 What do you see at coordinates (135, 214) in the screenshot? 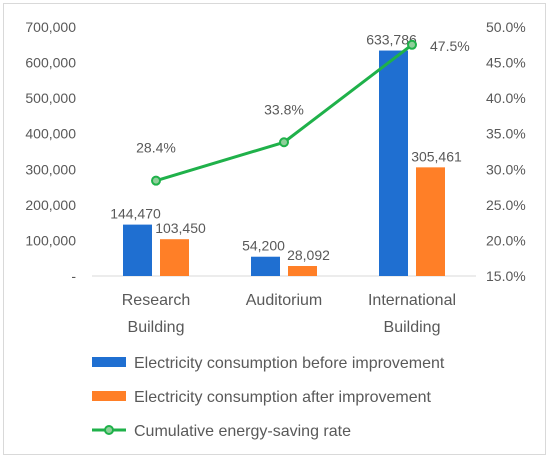
I see `bar-value-label: 144,470` at bounding box center [135, 214].